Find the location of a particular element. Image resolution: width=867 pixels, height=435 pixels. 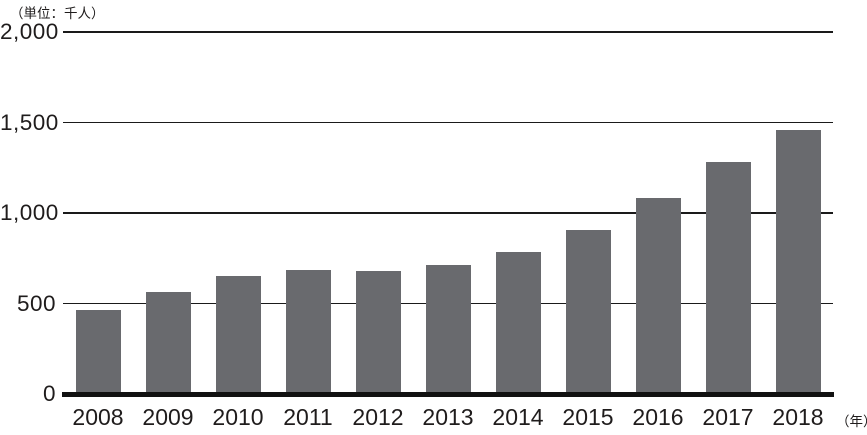

y-tick-label: 0 is located at coordinates (49, 393).